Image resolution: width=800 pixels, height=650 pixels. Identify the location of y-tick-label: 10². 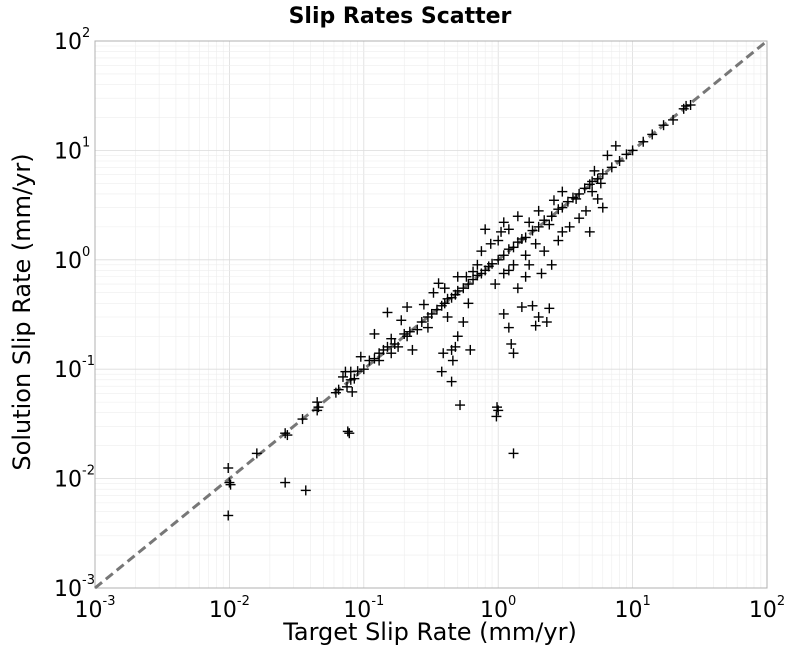
(72, 40).